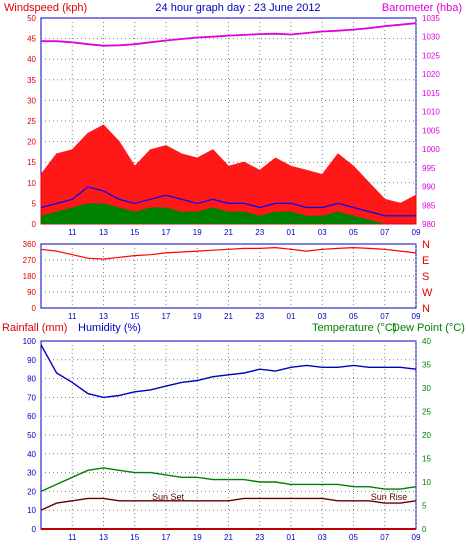 Image resolution: width=468 pixels, height=560 pixels. I want to click on panel2-series, so click(228, 253).